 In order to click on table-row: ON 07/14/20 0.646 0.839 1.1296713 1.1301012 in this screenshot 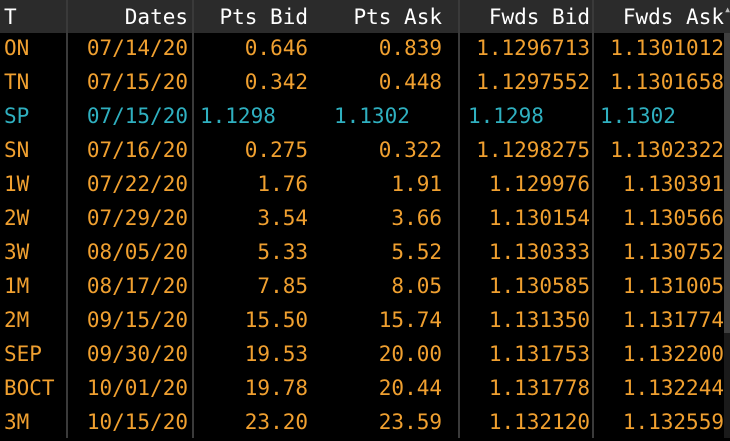, I will do `click(362, 50)`.